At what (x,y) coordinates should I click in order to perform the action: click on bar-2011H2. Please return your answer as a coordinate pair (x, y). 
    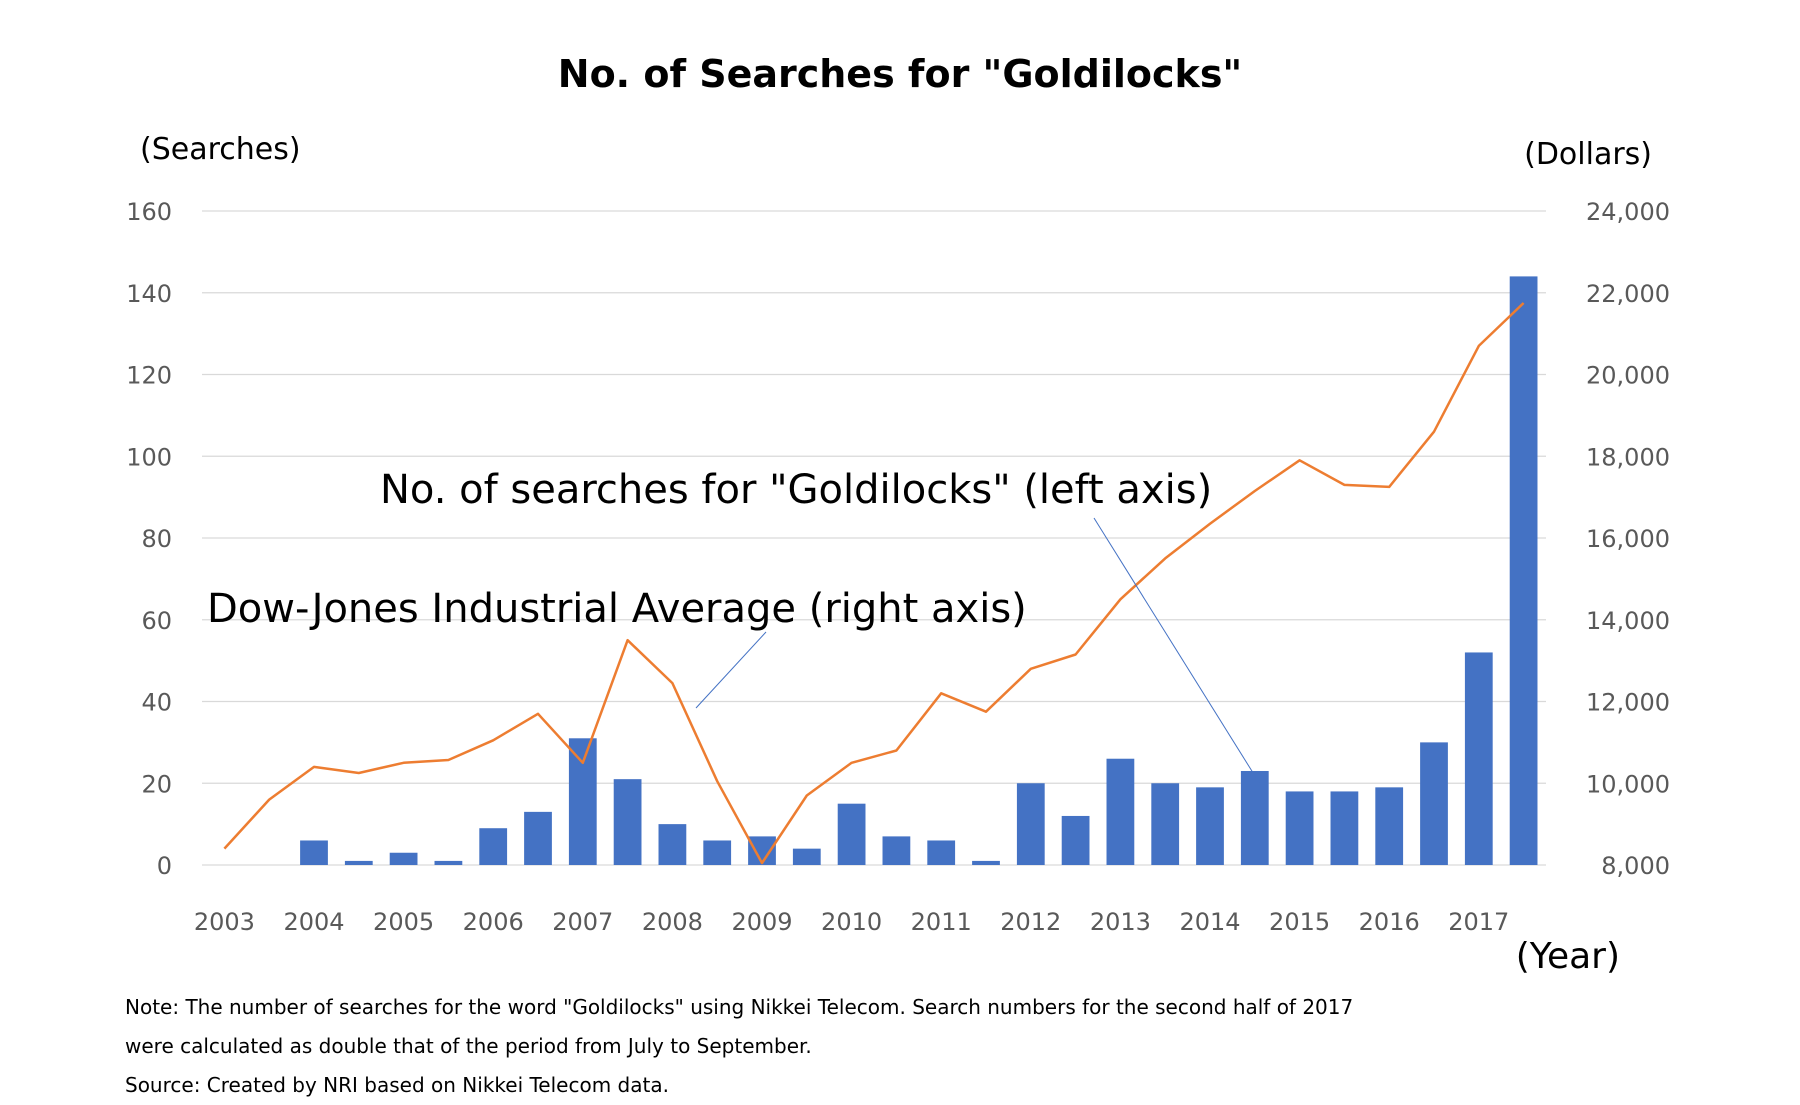
    Looking at the image, I should click on (986, 862).